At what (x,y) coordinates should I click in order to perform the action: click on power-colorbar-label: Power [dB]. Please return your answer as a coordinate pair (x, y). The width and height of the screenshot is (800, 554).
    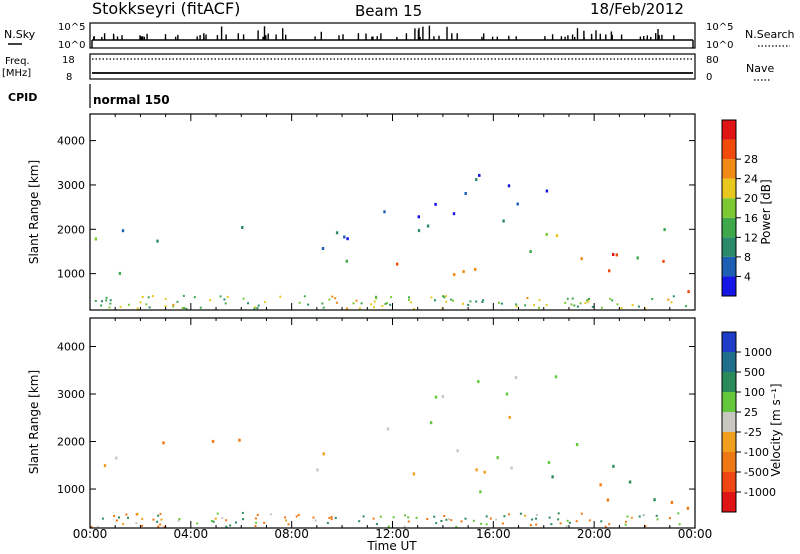
    Looking at the image, I should click on (766, 211).